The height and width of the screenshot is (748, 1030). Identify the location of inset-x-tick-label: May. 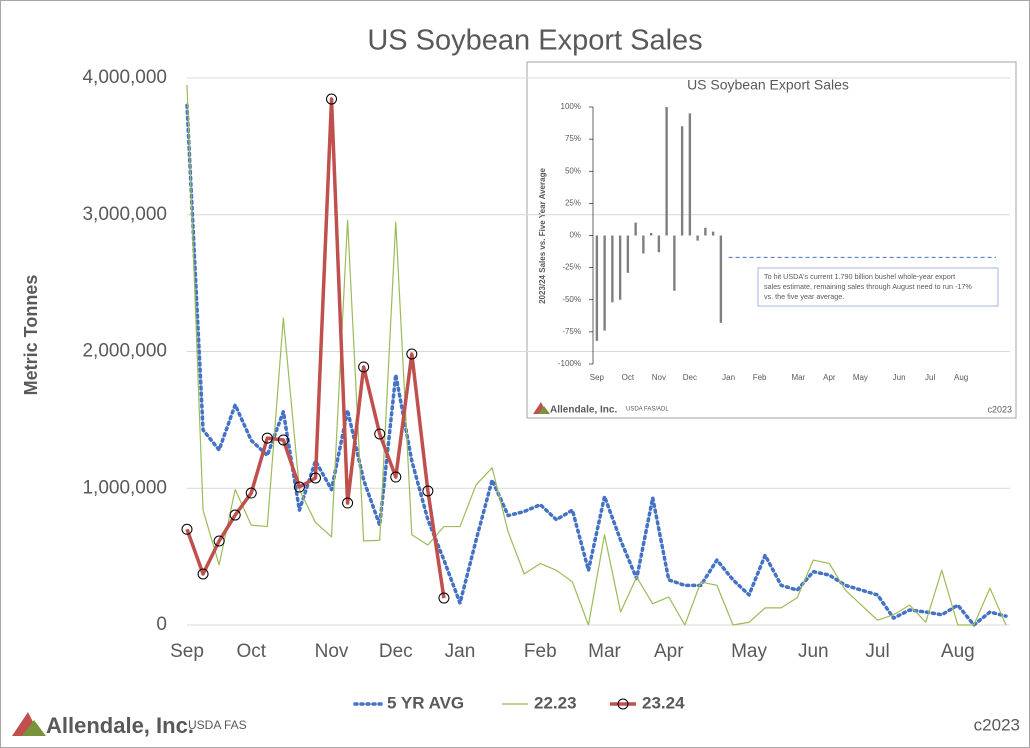
(860, 377).